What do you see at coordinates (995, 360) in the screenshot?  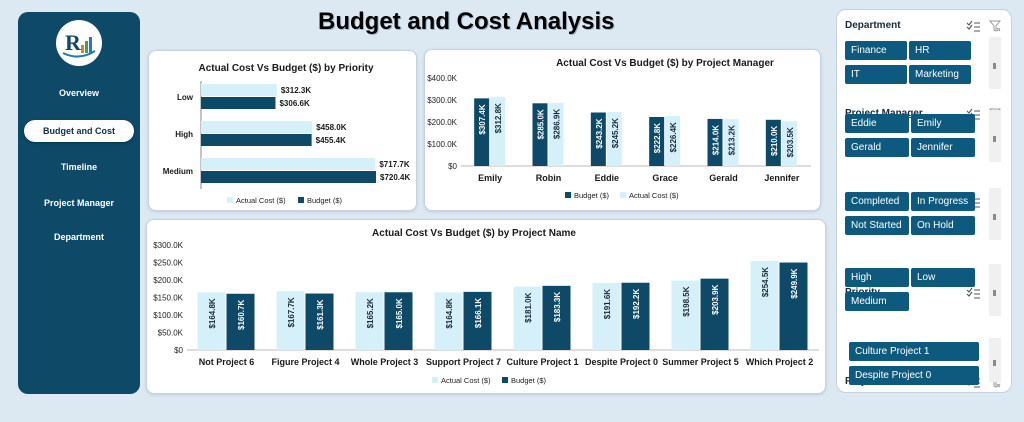 I see `project-name-filter-scrollbar` at bounding box center [995, 360].